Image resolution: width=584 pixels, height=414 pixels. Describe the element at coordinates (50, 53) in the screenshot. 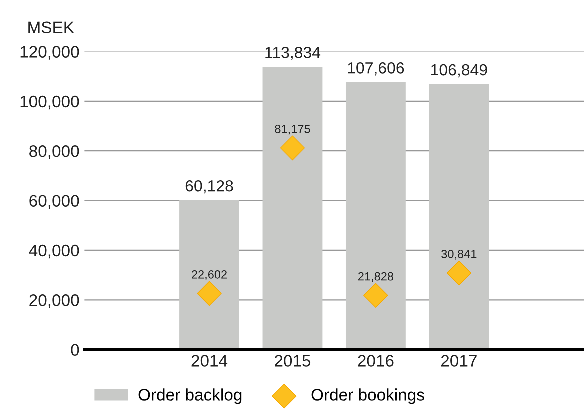

I see `y-tick-label: 120,000` at that location.